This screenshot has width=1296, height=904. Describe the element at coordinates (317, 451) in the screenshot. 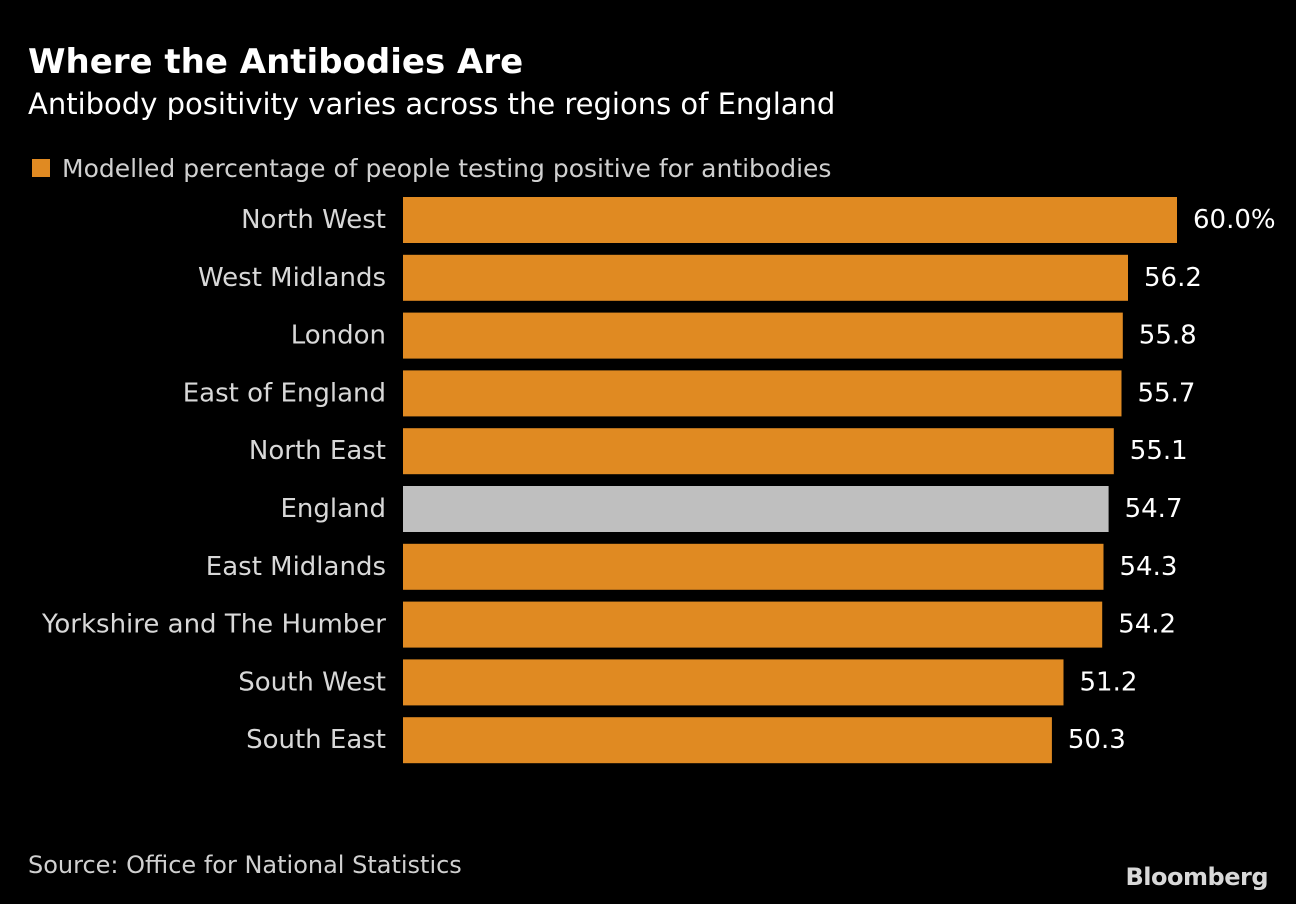

I see `category-label: North East` at that location.